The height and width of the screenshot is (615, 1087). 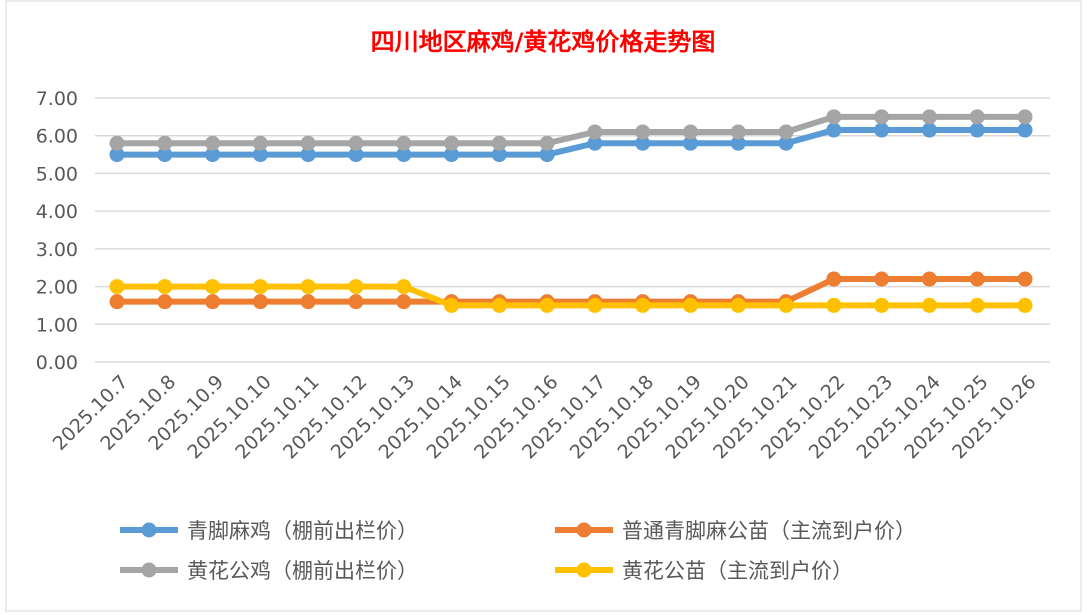 What do you see at coordinates (302, 571) in the screenshot?
I see `legend-label: 黄花公鸡（棚前出栏价）` at bounding box center [302, 571].